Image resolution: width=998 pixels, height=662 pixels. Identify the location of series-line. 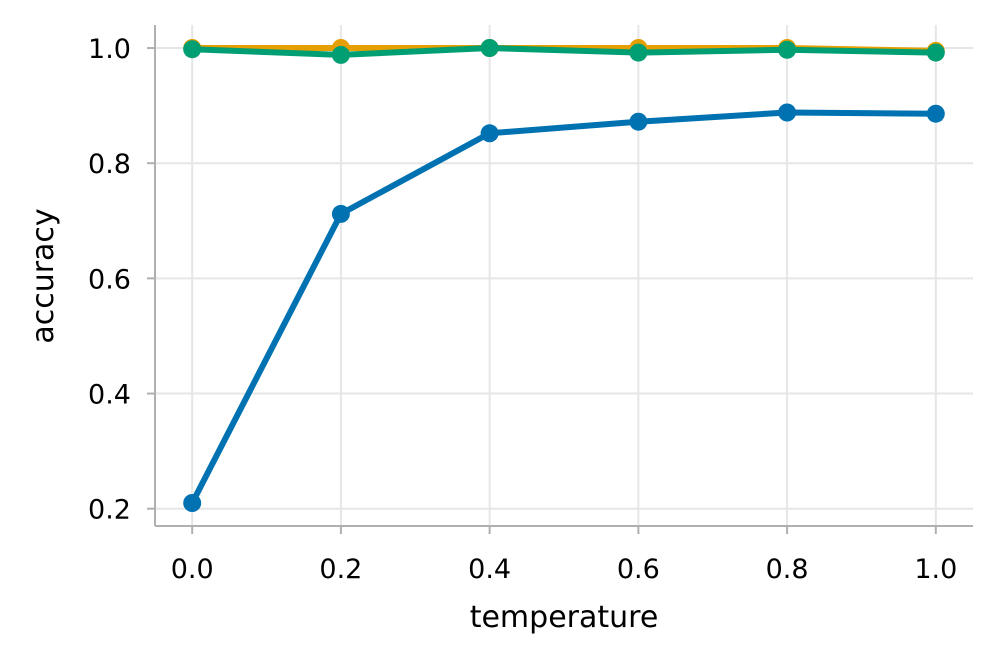
(564, 51).